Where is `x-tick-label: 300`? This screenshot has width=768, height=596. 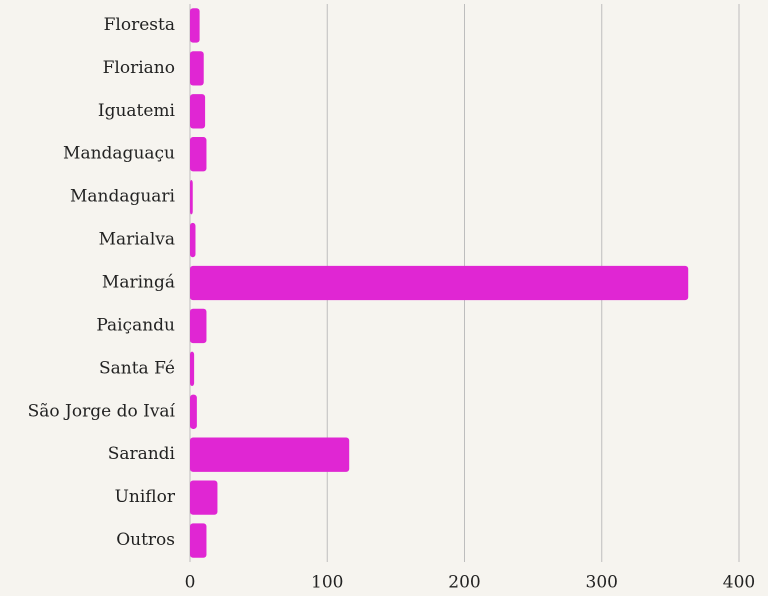 x-tick-label: 300 is located at coordinates (602, 583).